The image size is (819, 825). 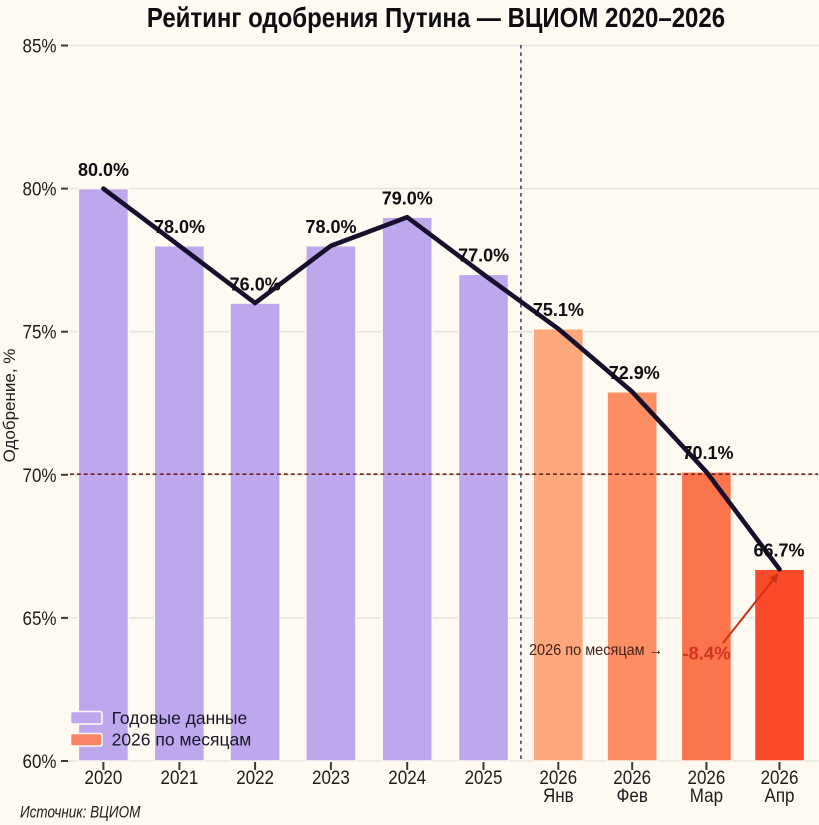 I want to click on svg-text: 80.0%, so click(x=103, y=170).